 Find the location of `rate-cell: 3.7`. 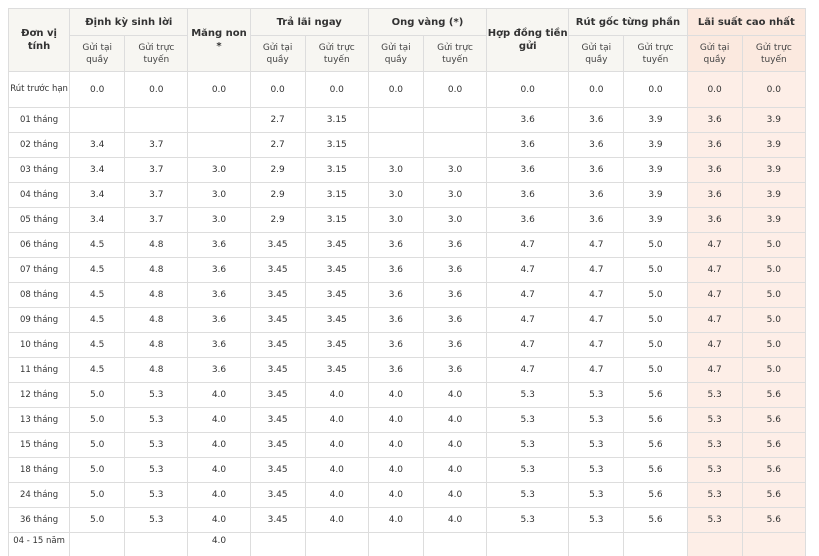

rate-cell: 3.7 is located at coordinates (156, 220).